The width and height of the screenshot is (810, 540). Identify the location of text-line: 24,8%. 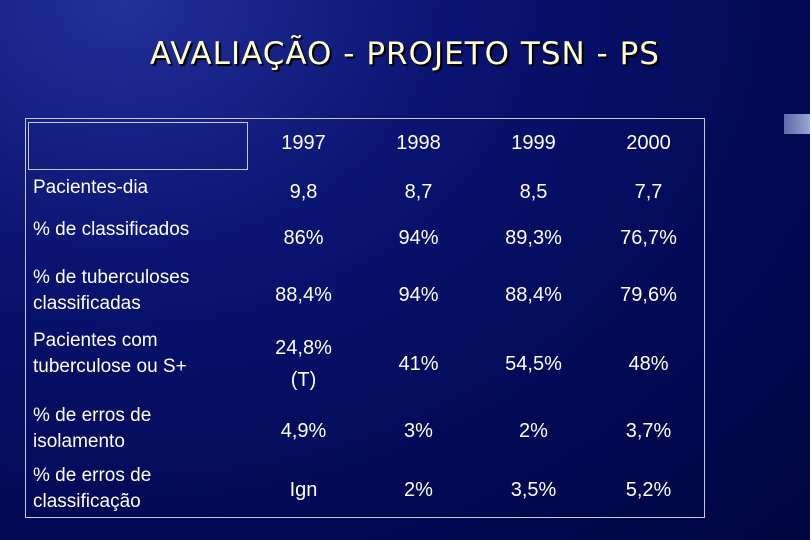
(303, 347).